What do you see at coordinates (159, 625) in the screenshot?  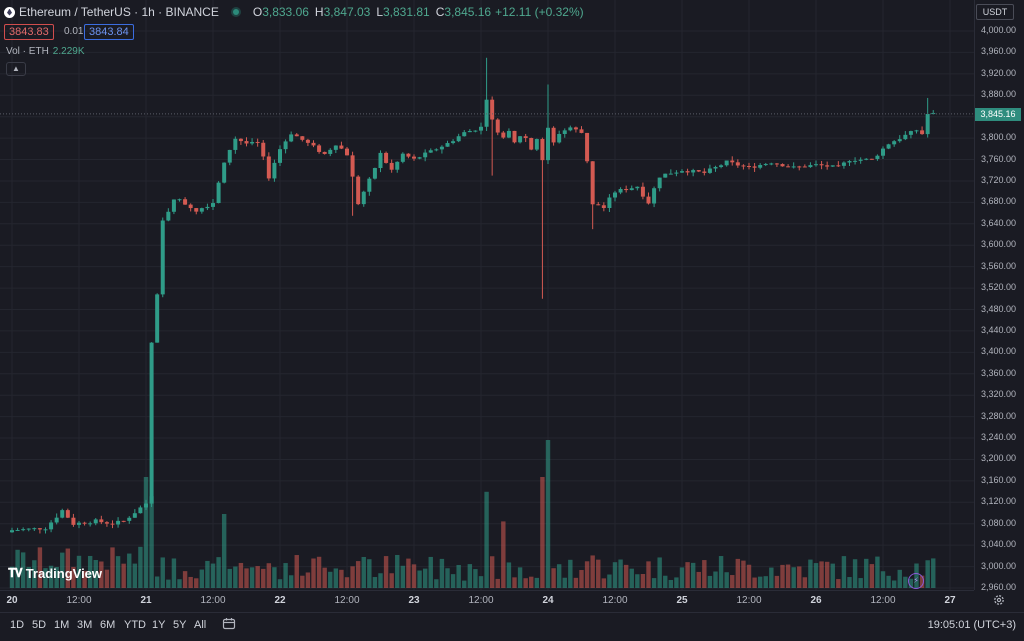 I see `range-button-1y: 1Y` at bounding box center [159, 625].